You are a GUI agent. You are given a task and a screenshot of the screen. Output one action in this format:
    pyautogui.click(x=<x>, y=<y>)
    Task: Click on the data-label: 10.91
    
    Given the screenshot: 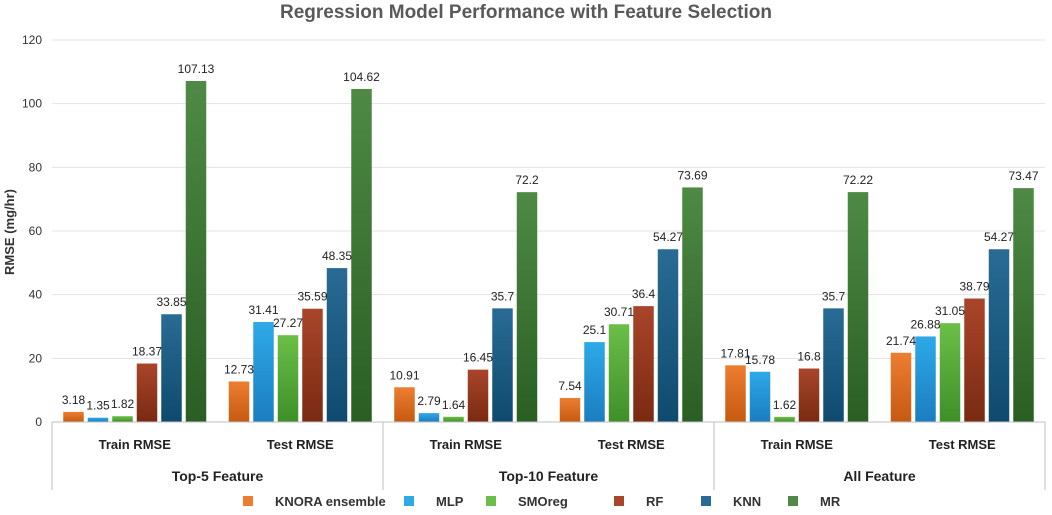 What is the action you would take?
    pyautogui.click(x=404, y=375)
    